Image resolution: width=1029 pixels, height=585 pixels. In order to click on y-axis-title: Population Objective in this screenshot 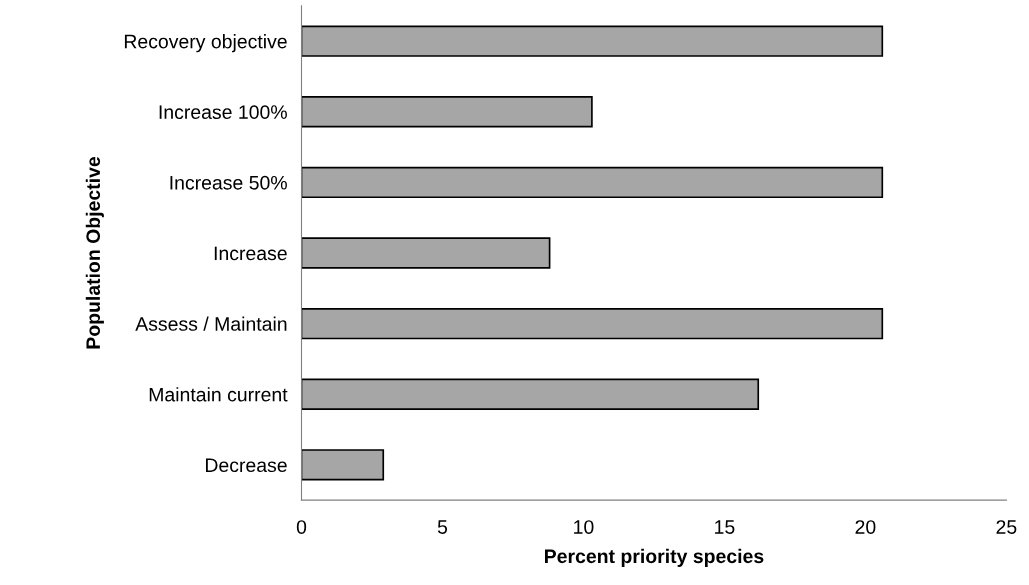, I will do `click(94, 252)`.